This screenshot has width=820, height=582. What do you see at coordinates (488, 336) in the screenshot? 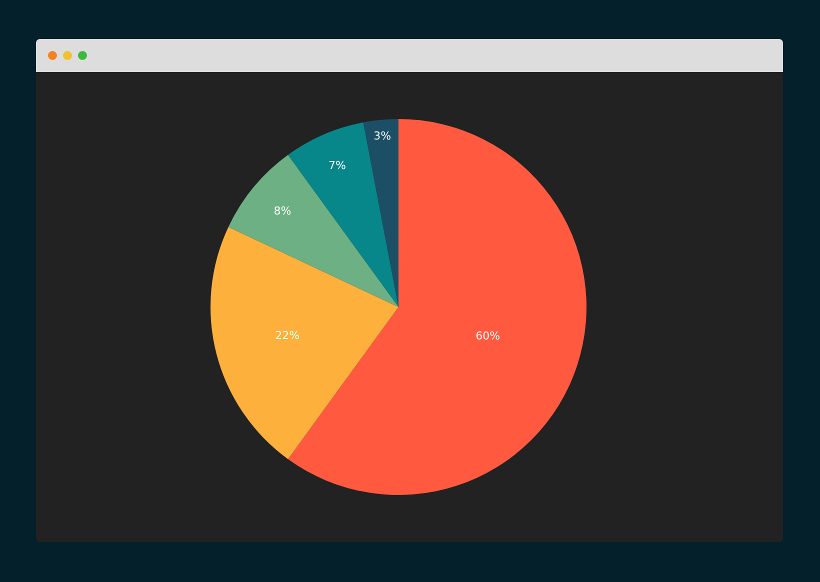
I see `data-label: 60%` at bounding box center [488, 336].